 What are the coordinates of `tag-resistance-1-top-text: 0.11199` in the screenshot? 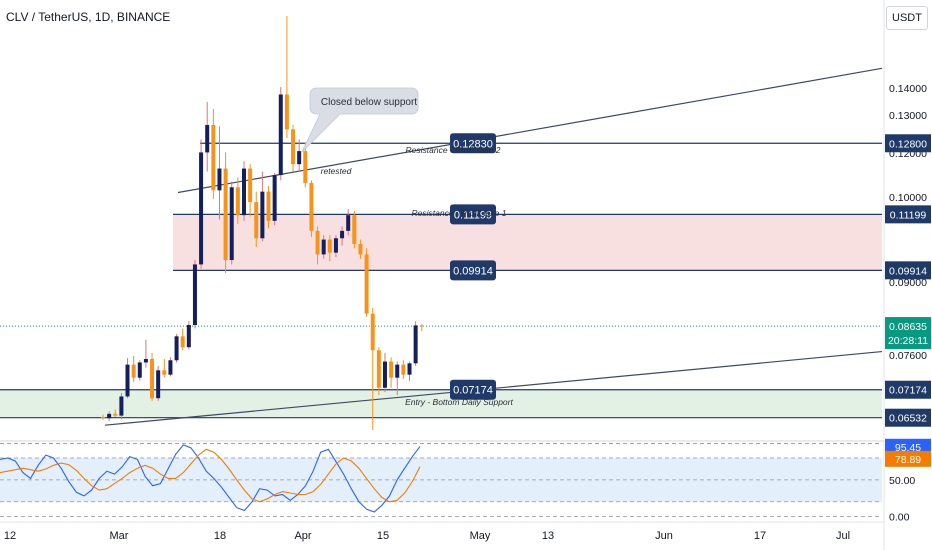 It's located at (473, 215).